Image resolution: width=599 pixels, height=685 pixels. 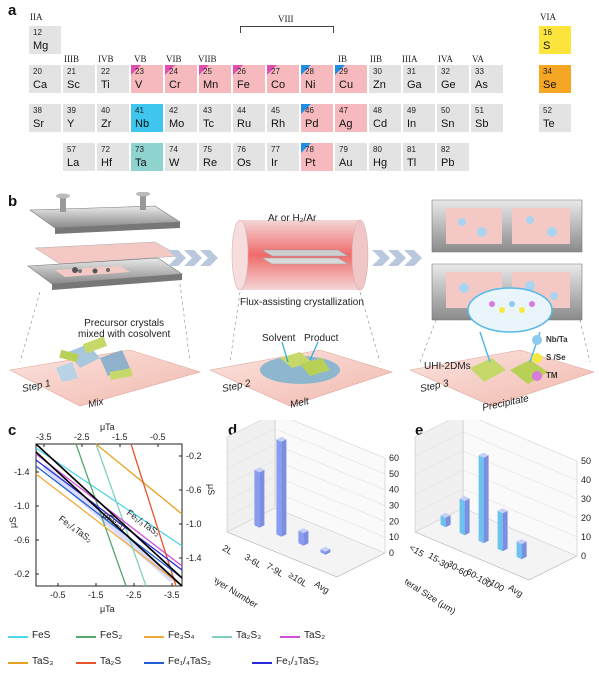 I want to click on bar-3-top, so click(x=483, y=455).